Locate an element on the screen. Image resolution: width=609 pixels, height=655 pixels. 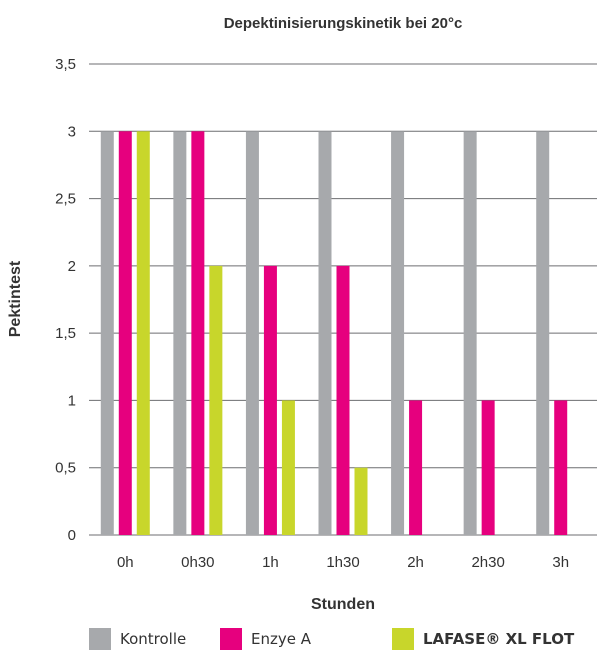
x-tick-labels: 0h 0h30 1h 1h30 2h 2h30 3h is located at coordinates (343, 562).